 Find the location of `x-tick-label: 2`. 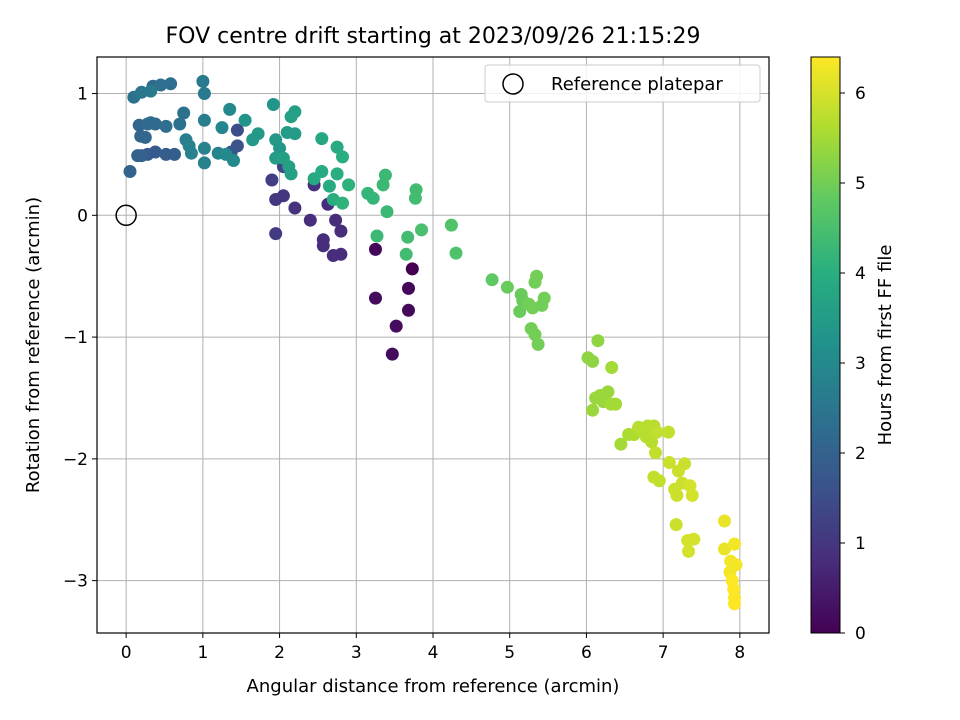

x-tick-label: 2 is located at coordinates (279, 653).